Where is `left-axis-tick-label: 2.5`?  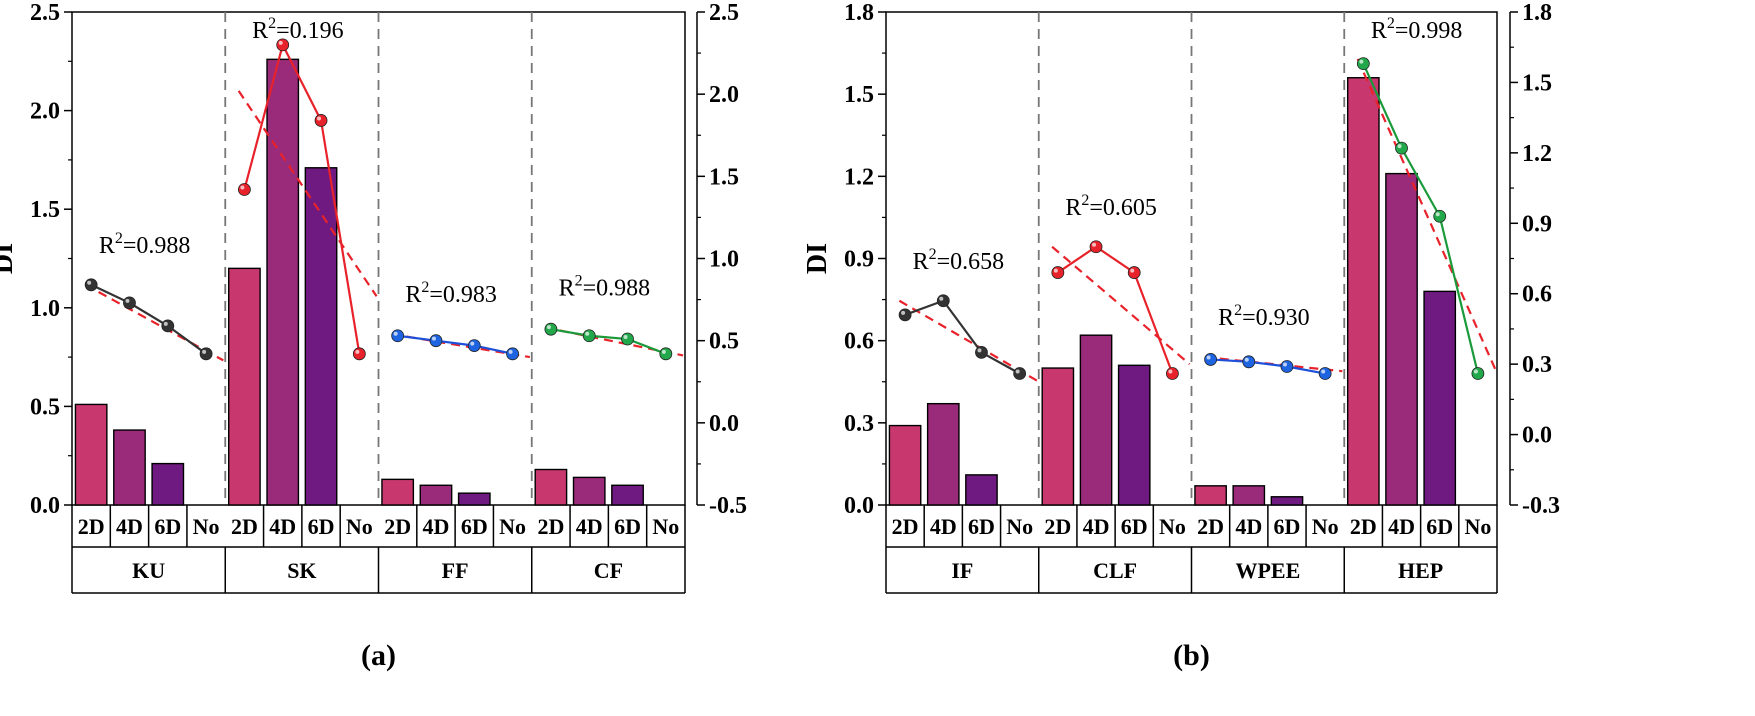 left-axis-tick-label: 2.5 is located at coordinates (45, 13).